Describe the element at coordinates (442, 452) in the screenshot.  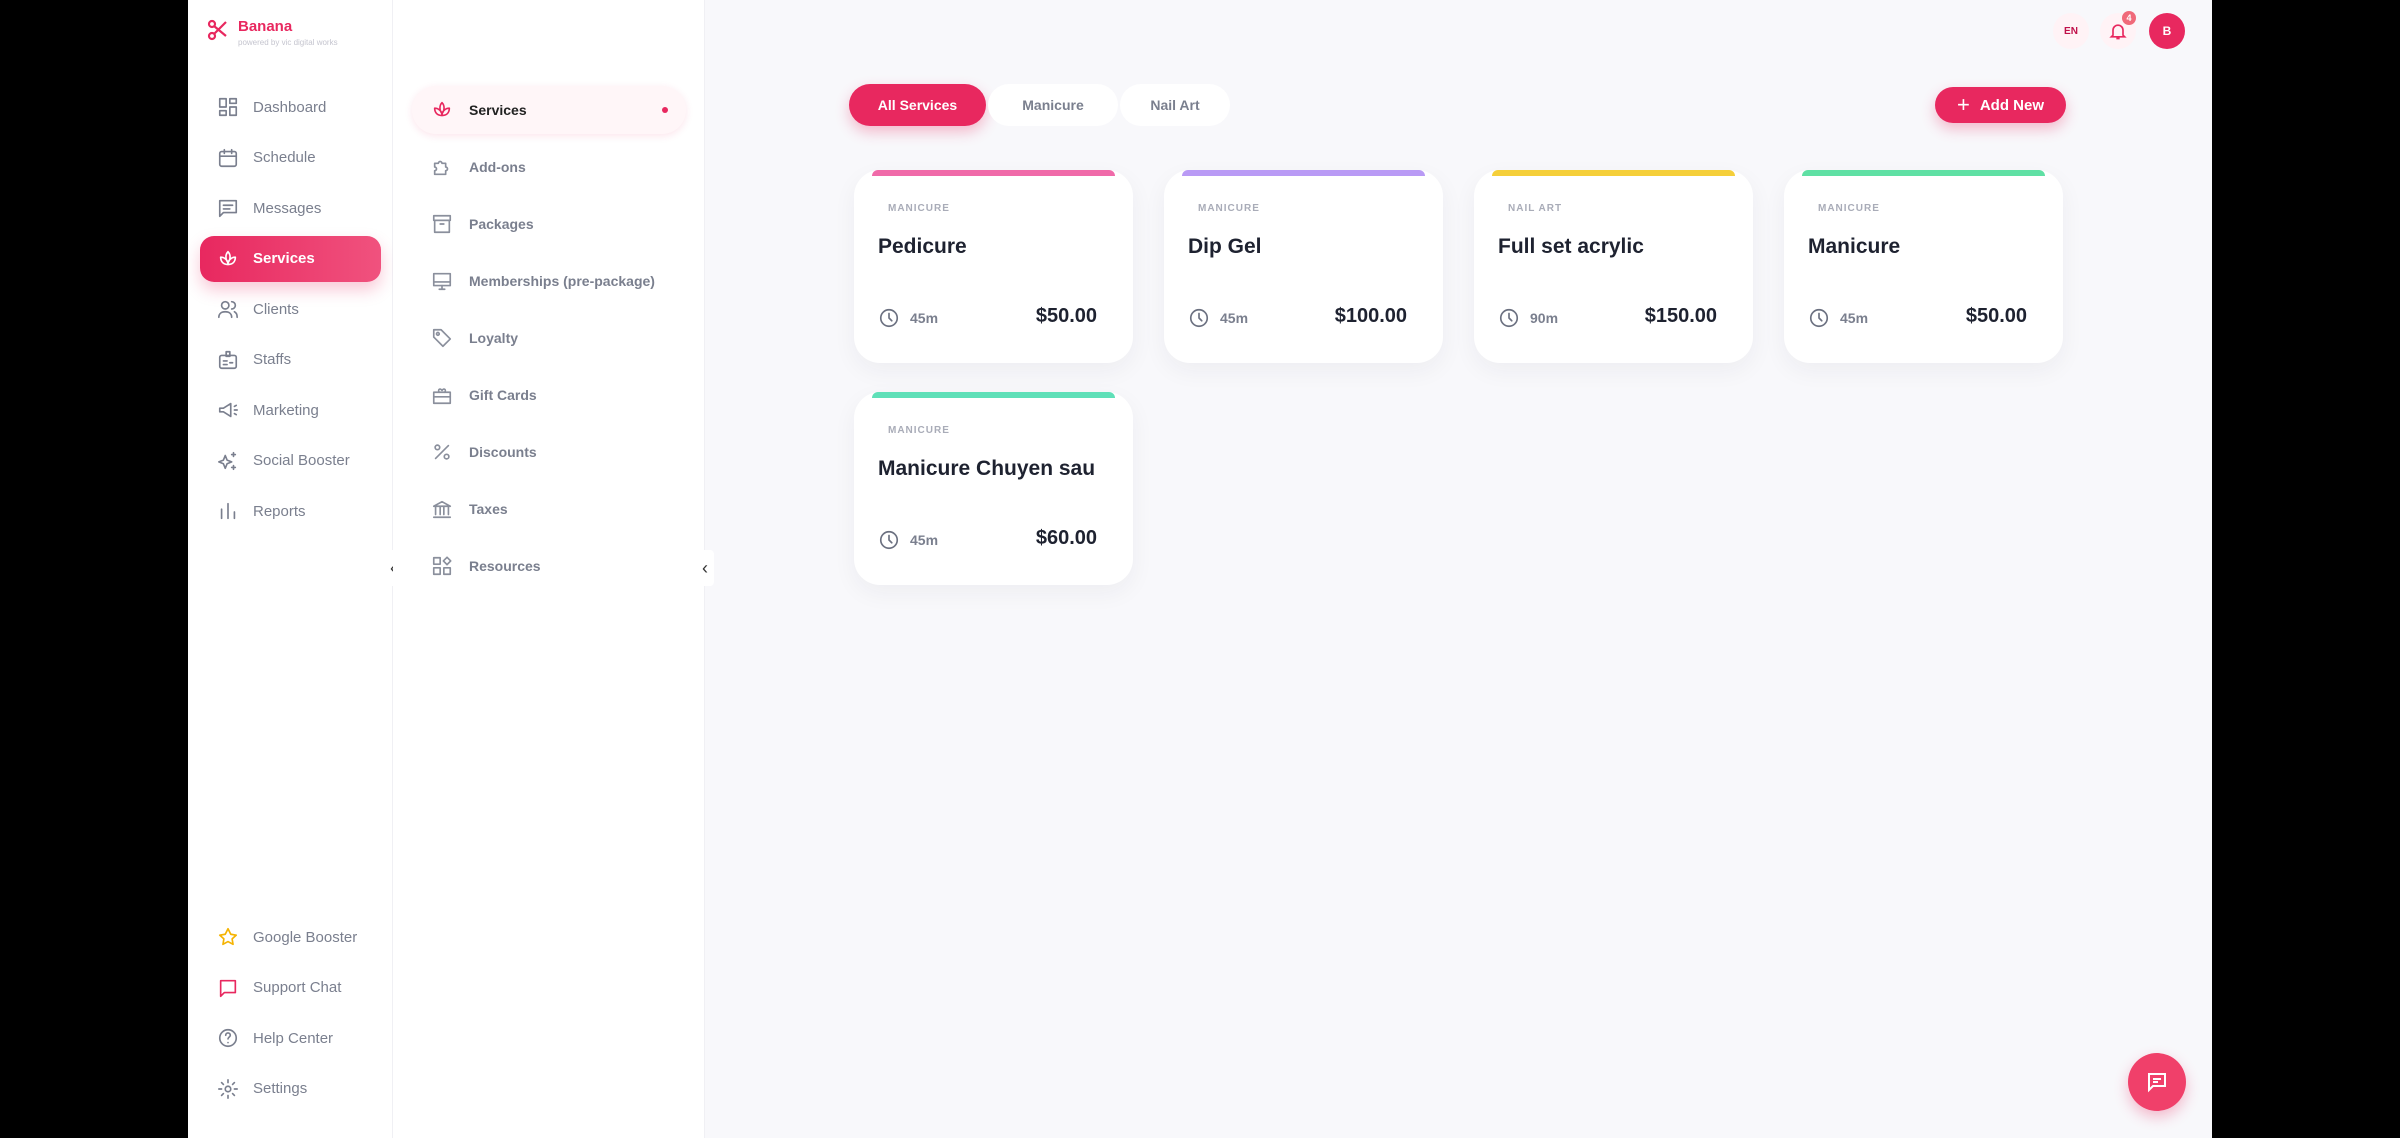
I see `percent-icon` at that location.